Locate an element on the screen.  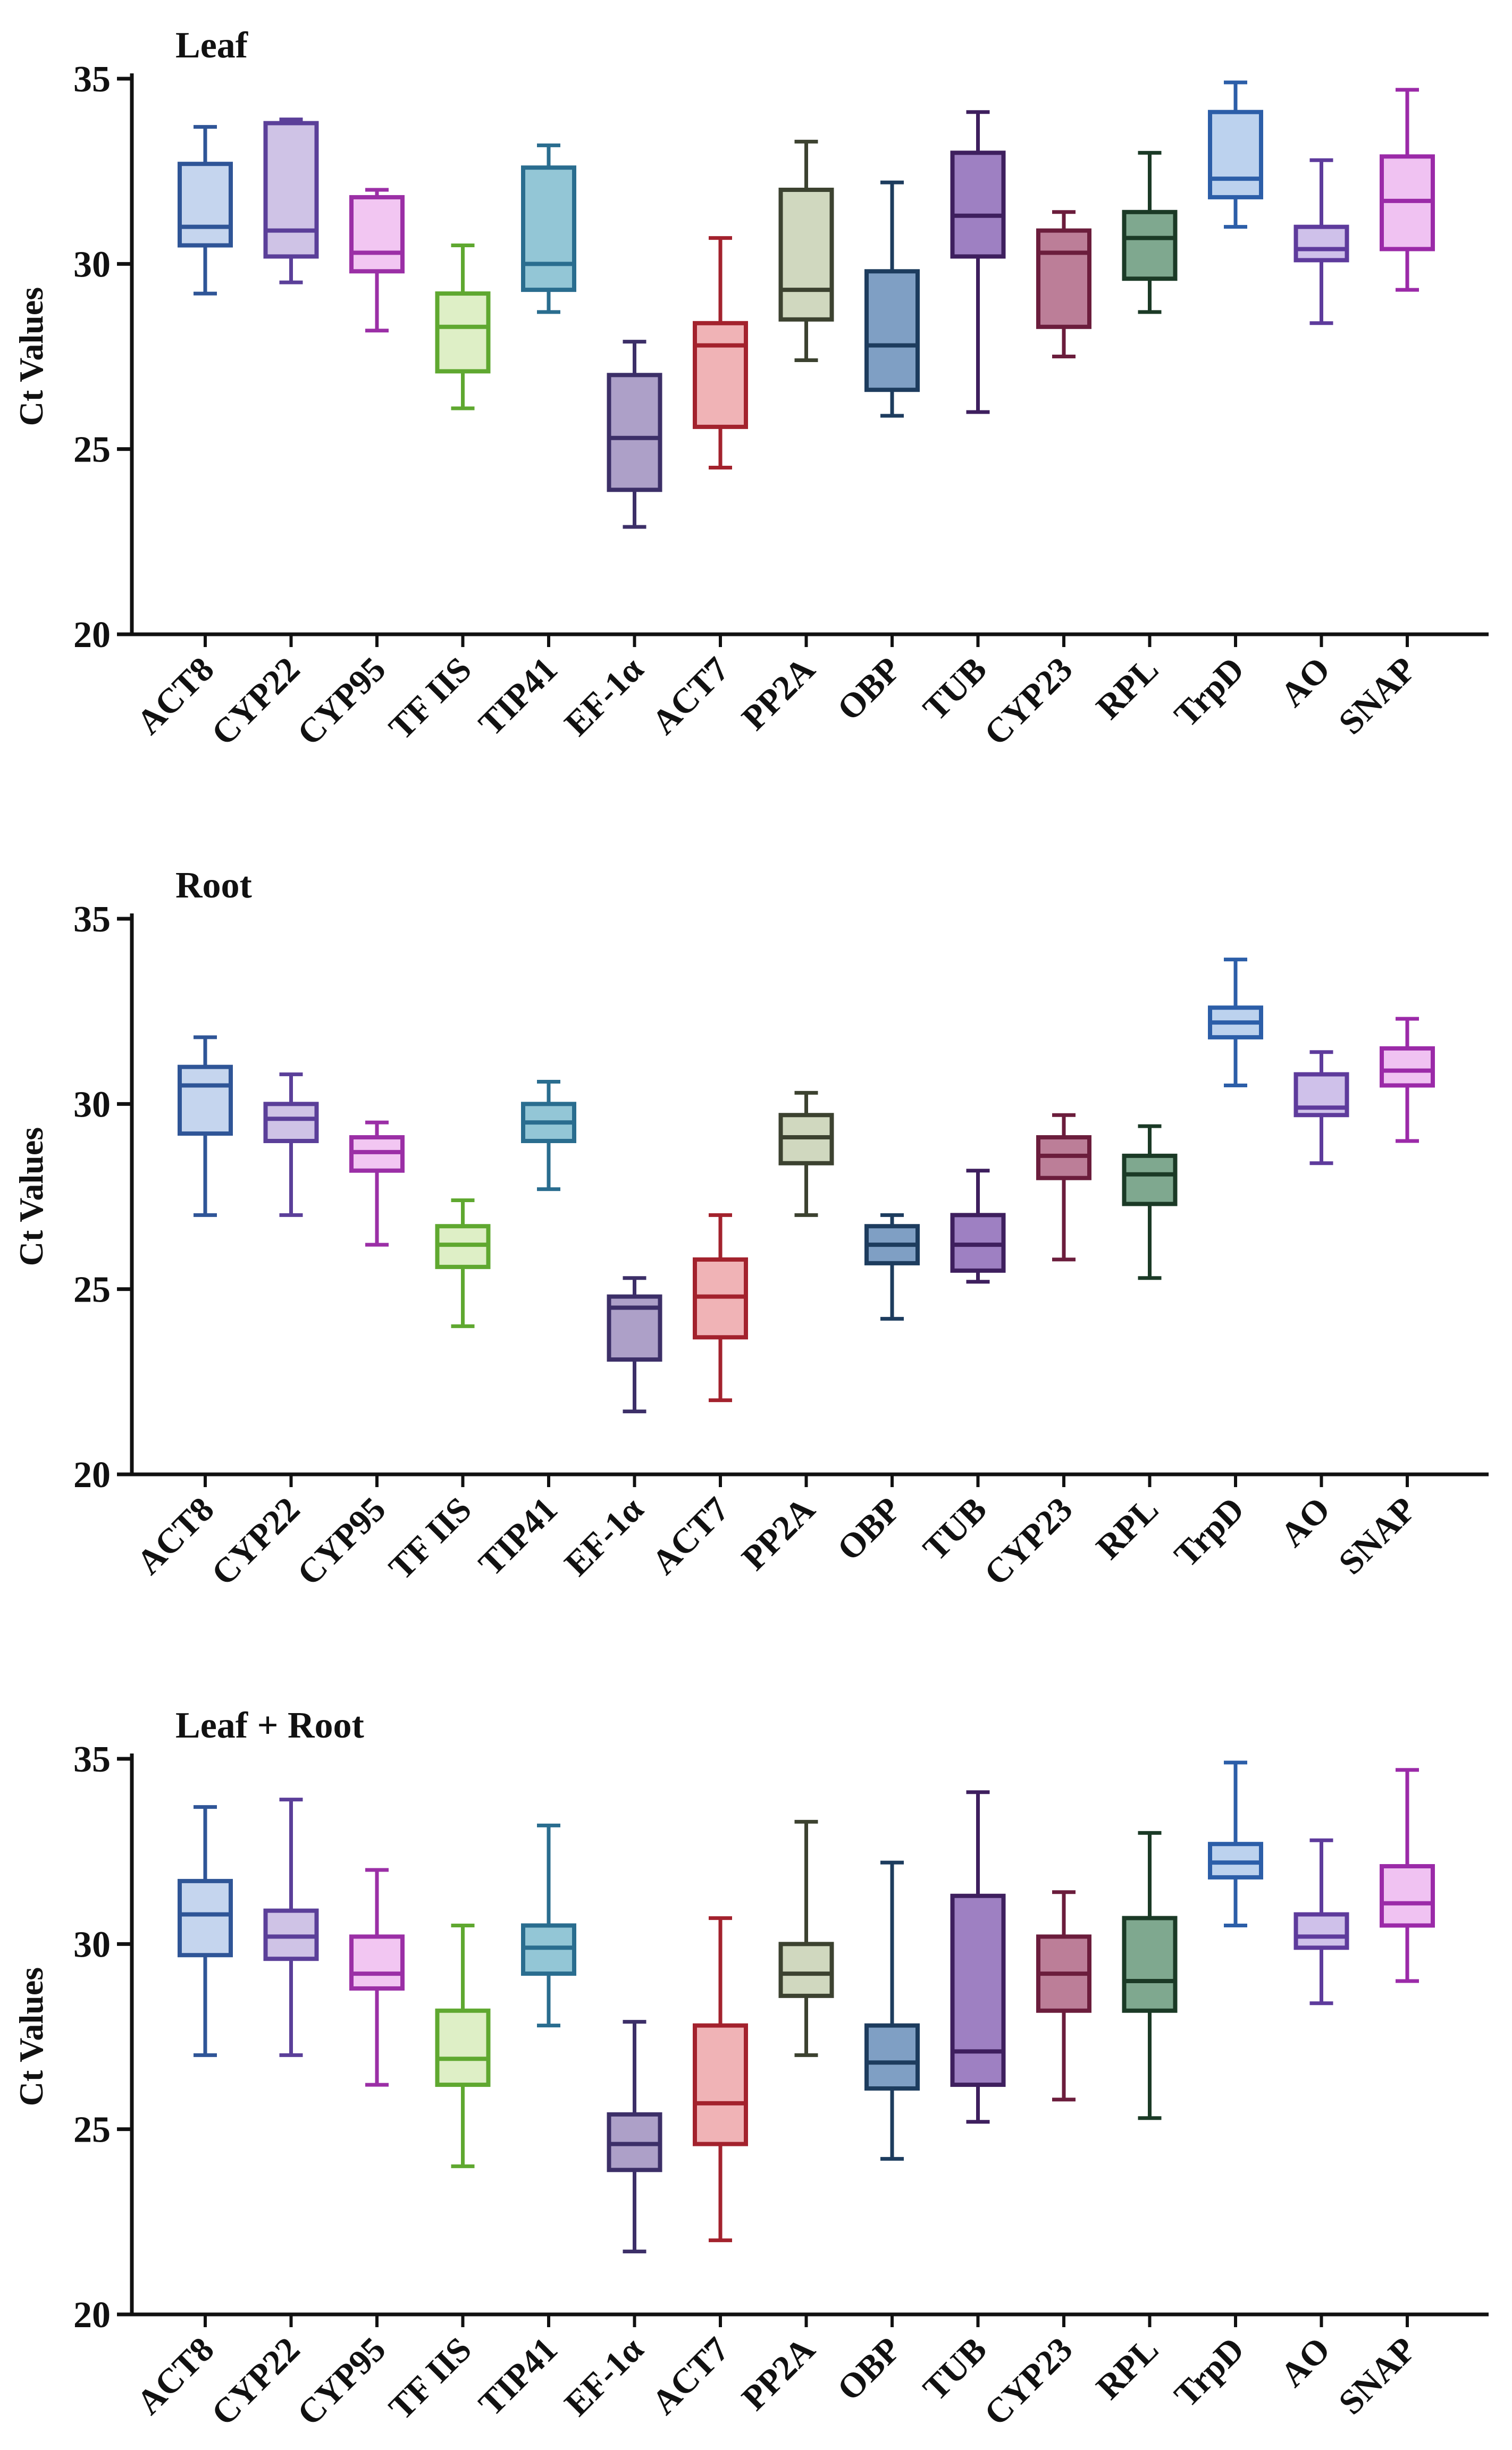
x-tick-label: TUB is located at coordinates (955, 2369).